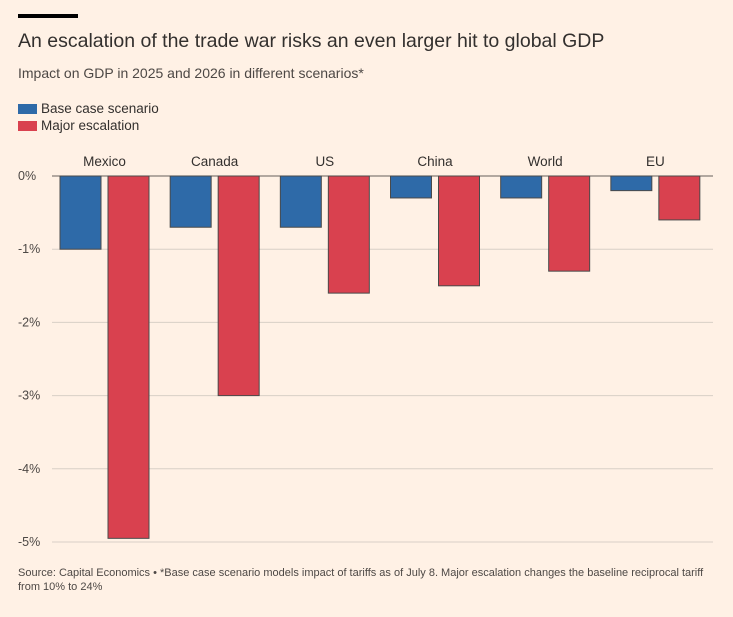 This screenshot has width=733, height=617. What do you see at coordinates (29, 249) in the screenshot?
I see `y-tick-label: -1%` at bounding box center [29, 249].